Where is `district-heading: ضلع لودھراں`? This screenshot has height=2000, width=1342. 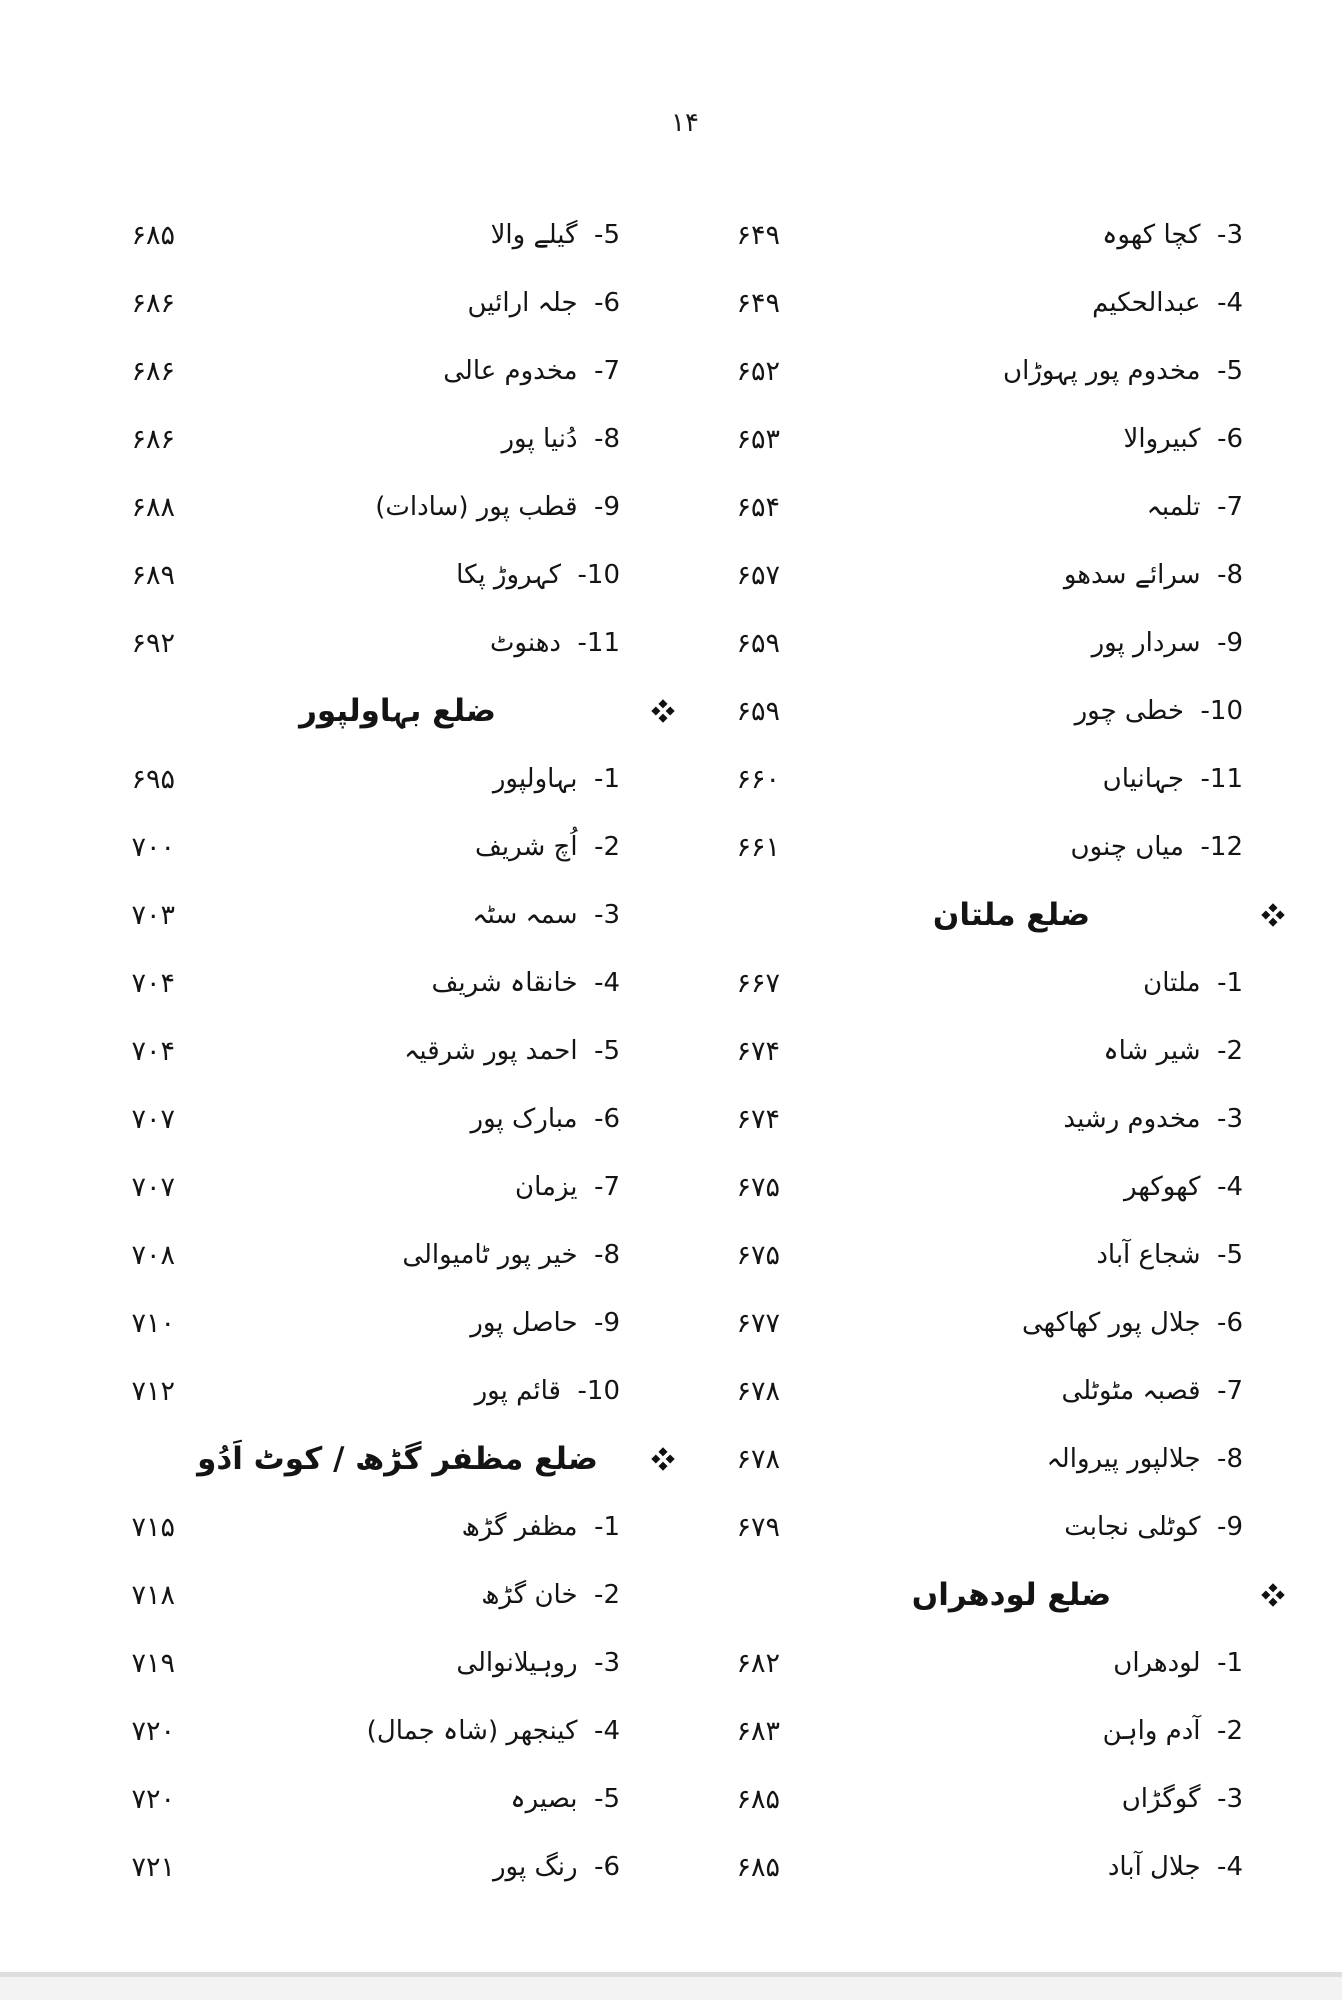
district-heading: ضلع لودھراں is located at coordinates (1011, 1595).